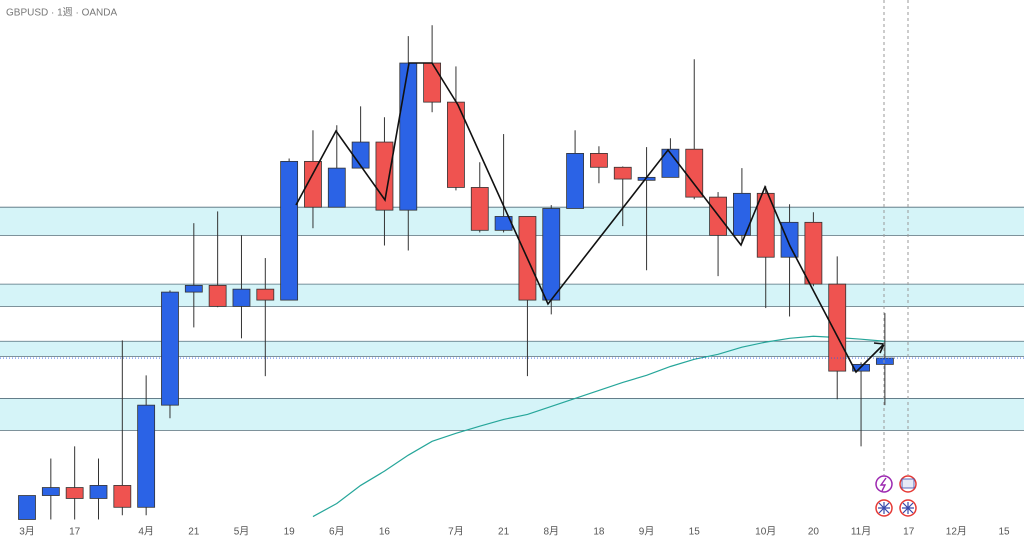 The image size is (1024, 542). I want to click on chart-title: GBPUSD · 1週 · OANDA, so click(61, 13).